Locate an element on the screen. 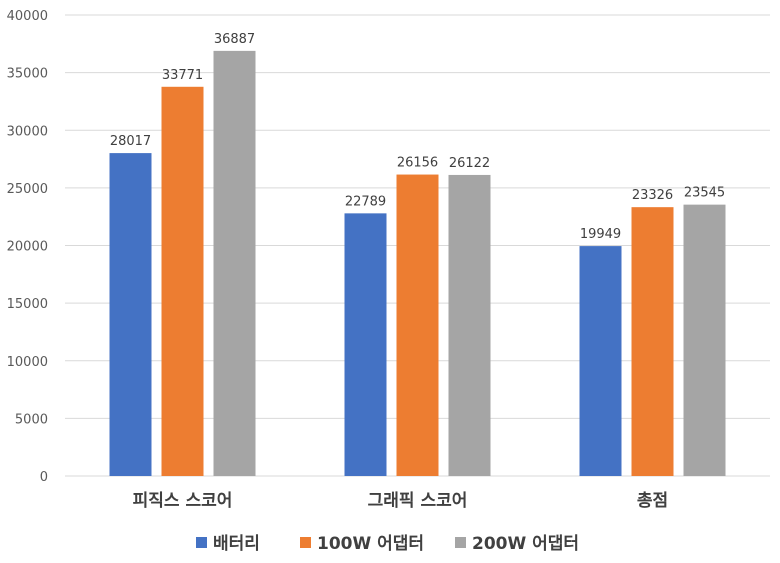 The width and height of the screenshot is (780, 563). legend-label: 100W 어댑터 is located at coordinates (370, 544).